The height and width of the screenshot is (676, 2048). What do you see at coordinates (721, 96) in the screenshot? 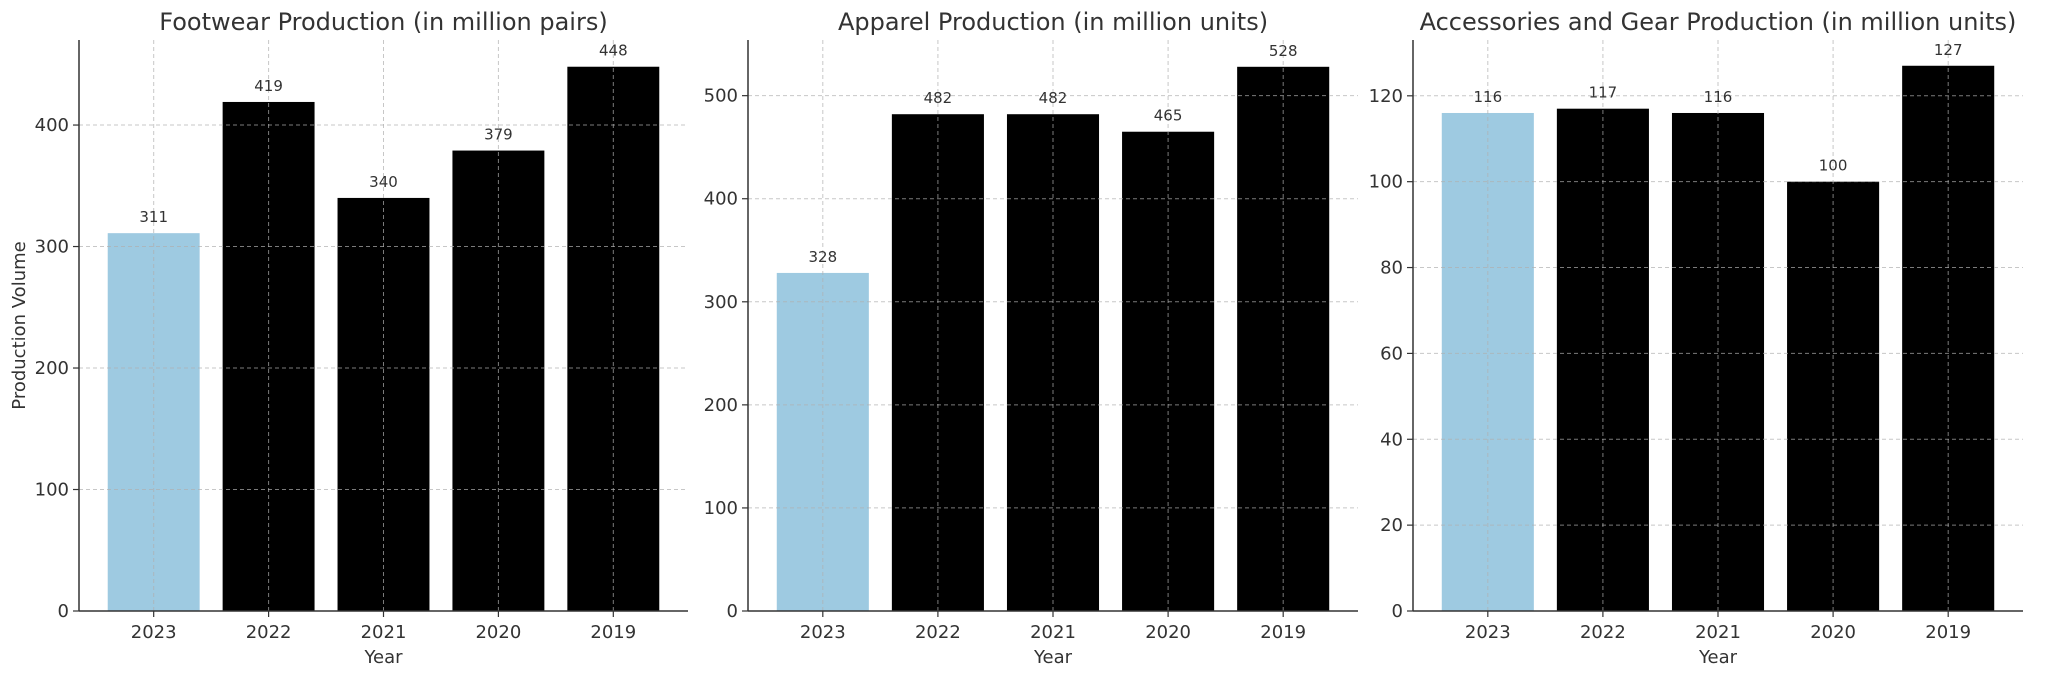
I see `y-tick-label: 500` at bounding box center [721, 96].